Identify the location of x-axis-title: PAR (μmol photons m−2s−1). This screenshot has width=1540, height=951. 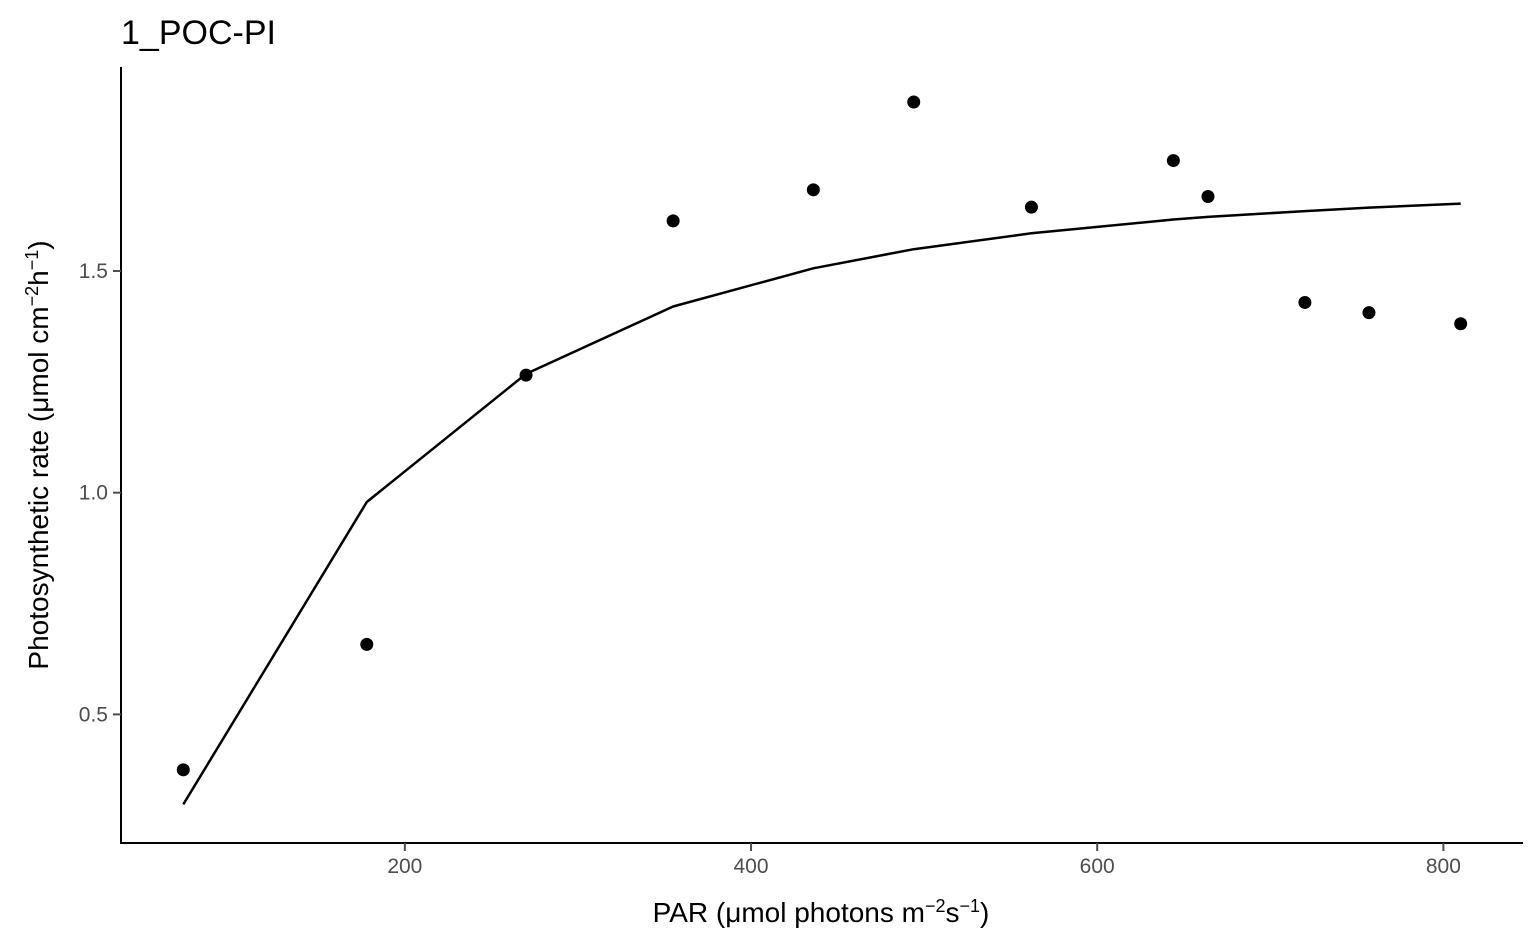
(821, 912).